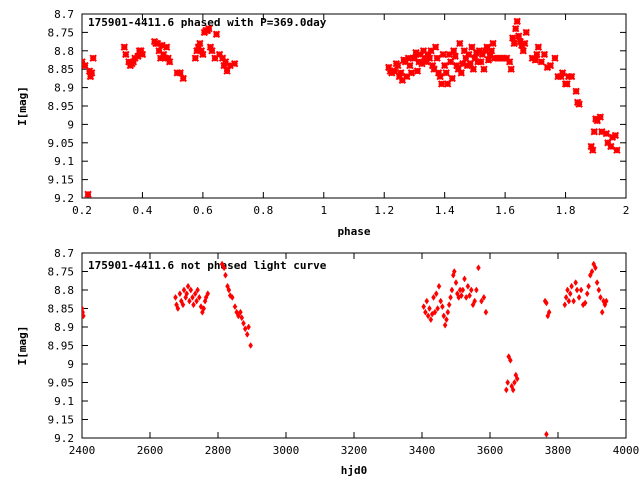 This screenshot has height=485, width=640. What do you see at coordinates (64, 253) in the screenshot?
I see `y-tick-label: 8.7` at bounding box center [64, 253].